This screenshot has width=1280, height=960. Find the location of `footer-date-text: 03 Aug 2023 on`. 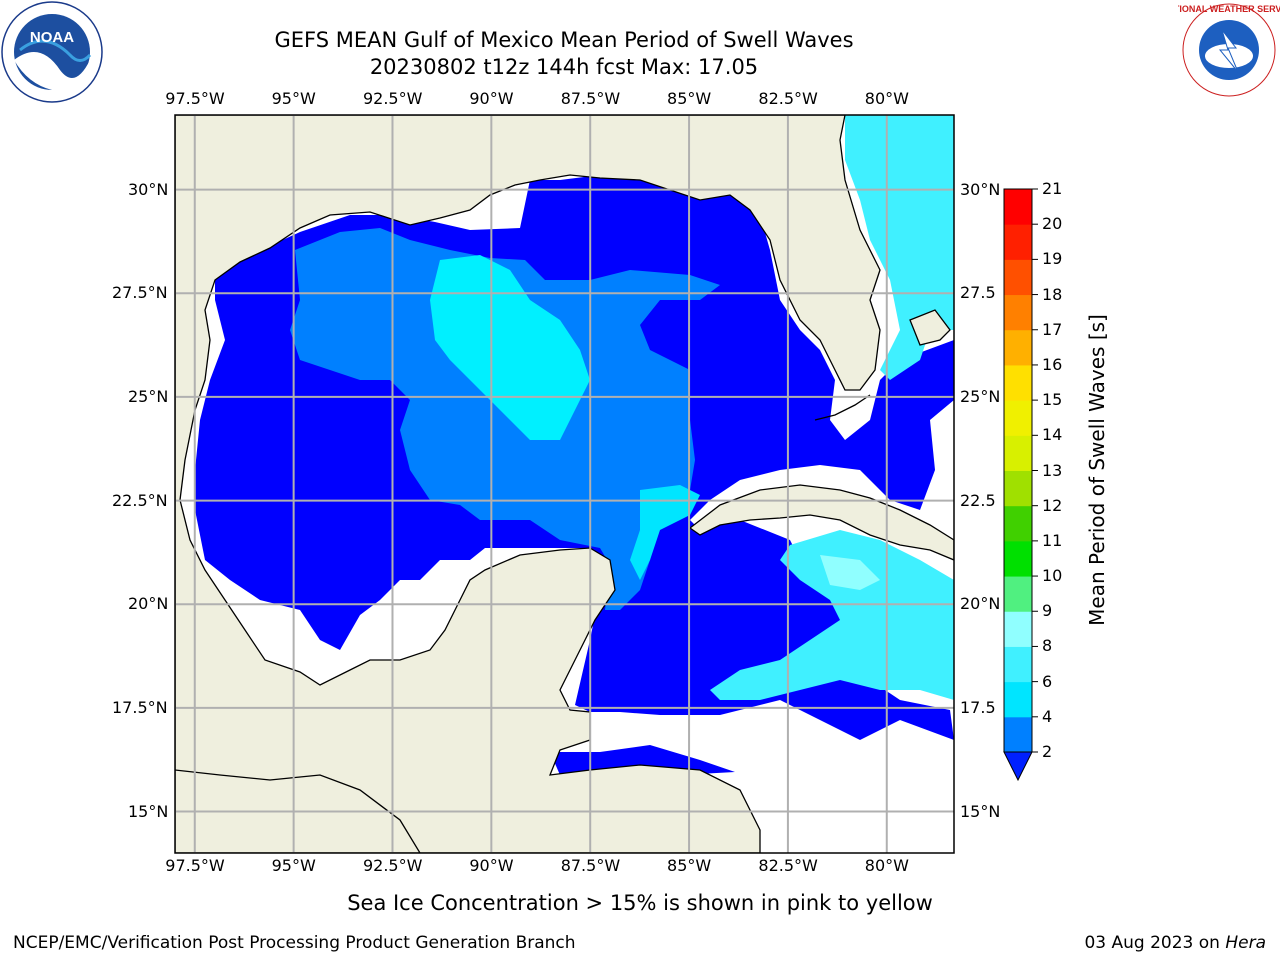

footer-date-text: 03 Aug 2023 on is located at coordinates (1155, 943).